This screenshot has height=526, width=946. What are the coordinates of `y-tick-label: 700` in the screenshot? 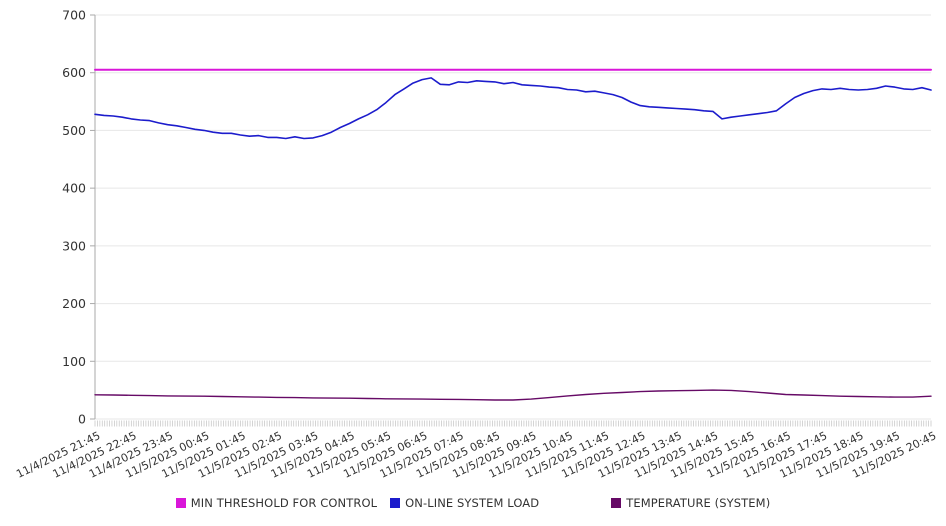 It's located at (74, 15).